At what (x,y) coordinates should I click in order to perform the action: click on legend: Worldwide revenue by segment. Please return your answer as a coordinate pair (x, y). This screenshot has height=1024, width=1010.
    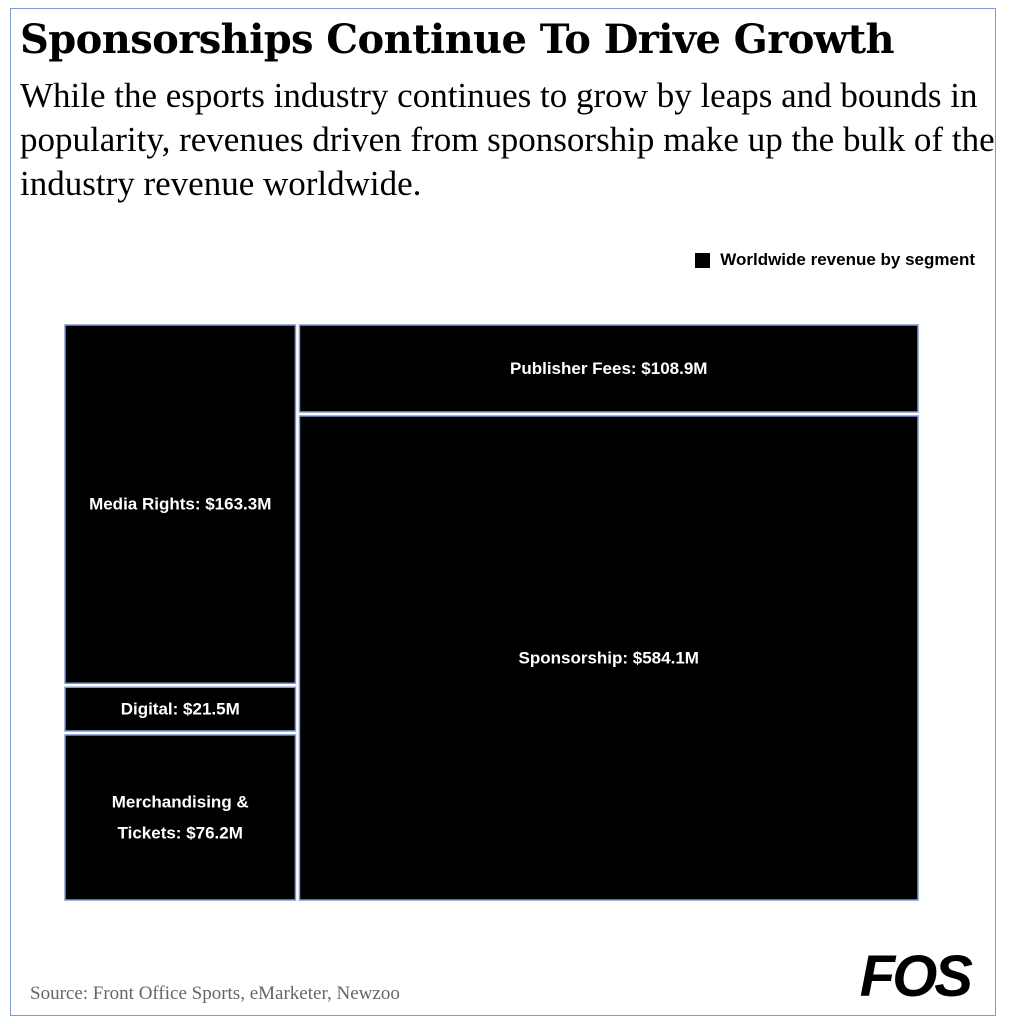
    Looking at the image, I should click on (835, 260).